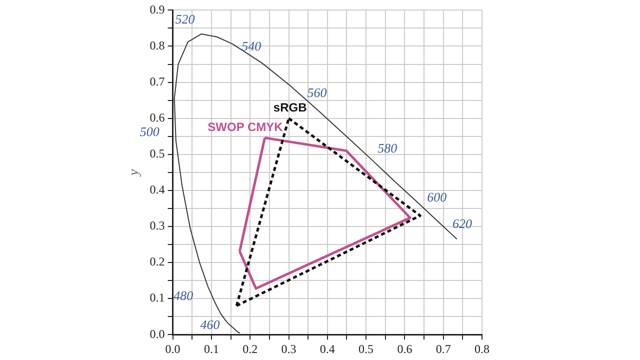  I want to click on y-tick-label: 0.0, so click(157, 333).